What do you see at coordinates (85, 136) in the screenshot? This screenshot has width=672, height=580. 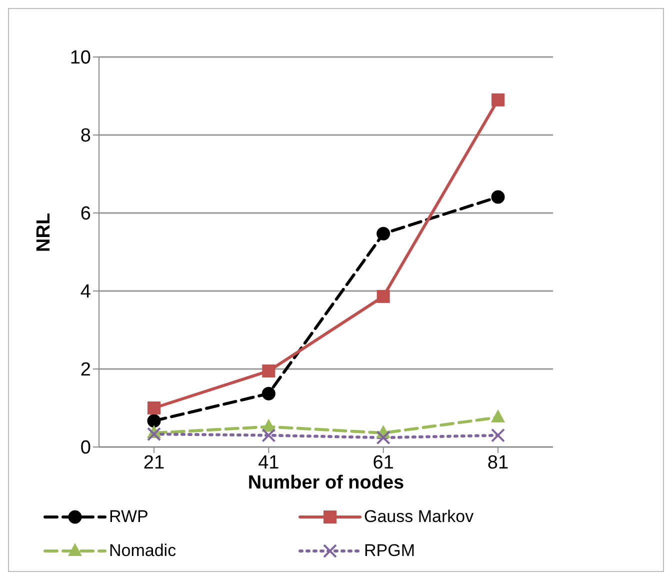 I see `y-tick-label: 8` at bounding box center [85, 136].